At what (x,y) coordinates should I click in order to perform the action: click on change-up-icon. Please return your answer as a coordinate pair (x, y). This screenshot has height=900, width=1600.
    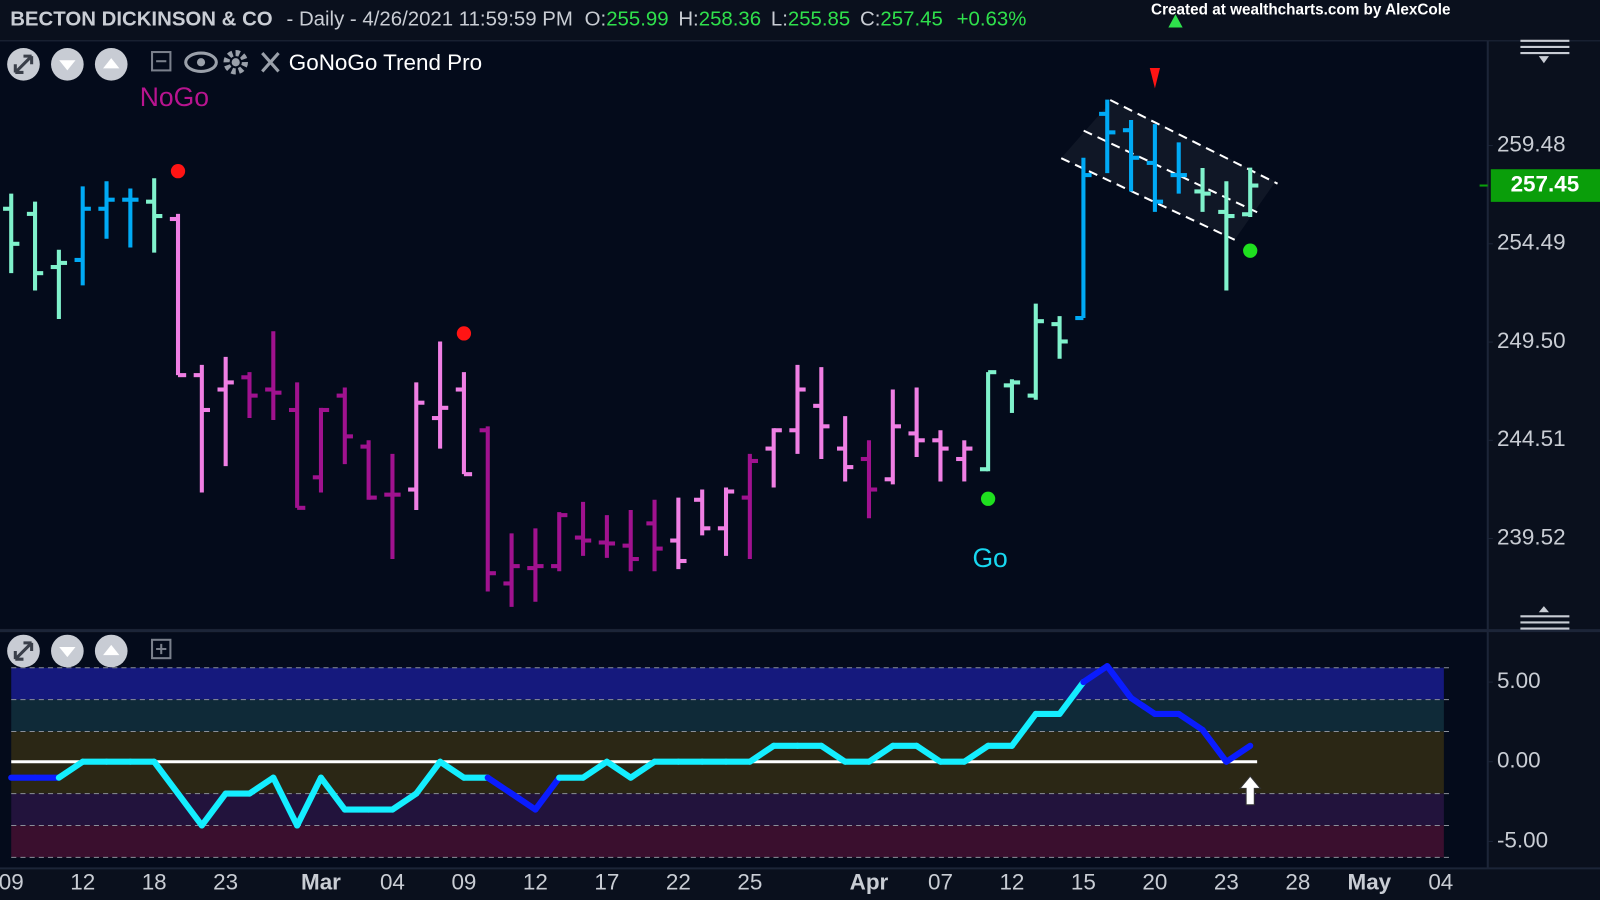
    Looking at the image, I should click on (1175, 21).